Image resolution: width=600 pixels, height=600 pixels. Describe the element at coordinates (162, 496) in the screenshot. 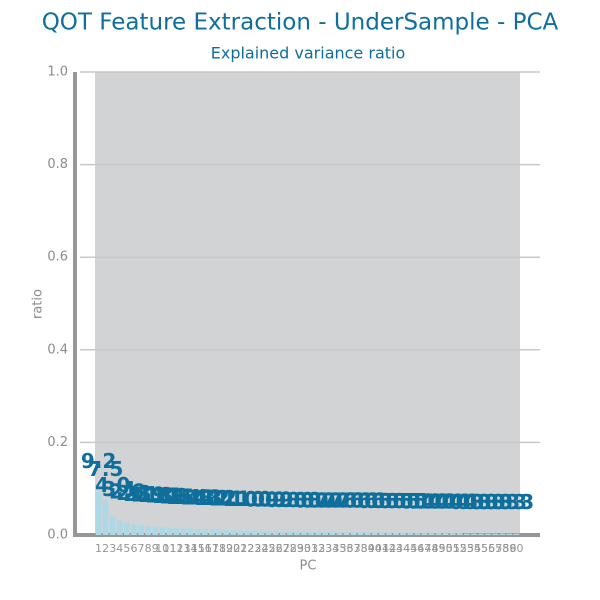

I see `value-label: 1.7` at that location.